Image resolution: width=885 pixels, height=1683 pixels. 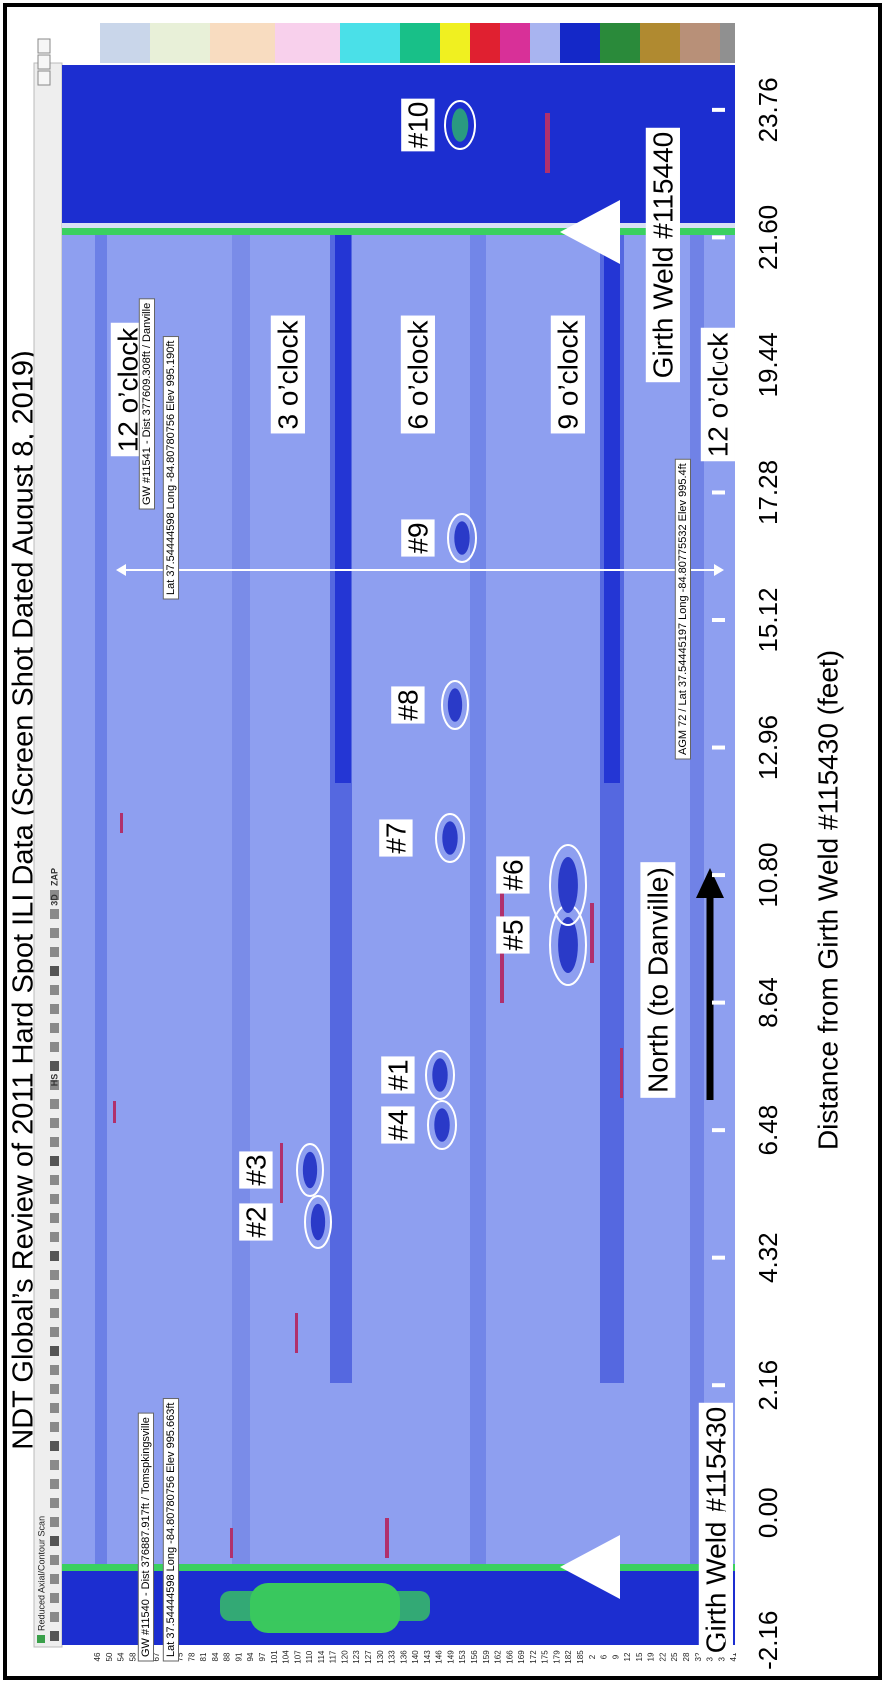 What do you see at coordinates (439, 1657) in the screenshot?
I see `ruler-label: 146` at bounding box center [439, 1657].